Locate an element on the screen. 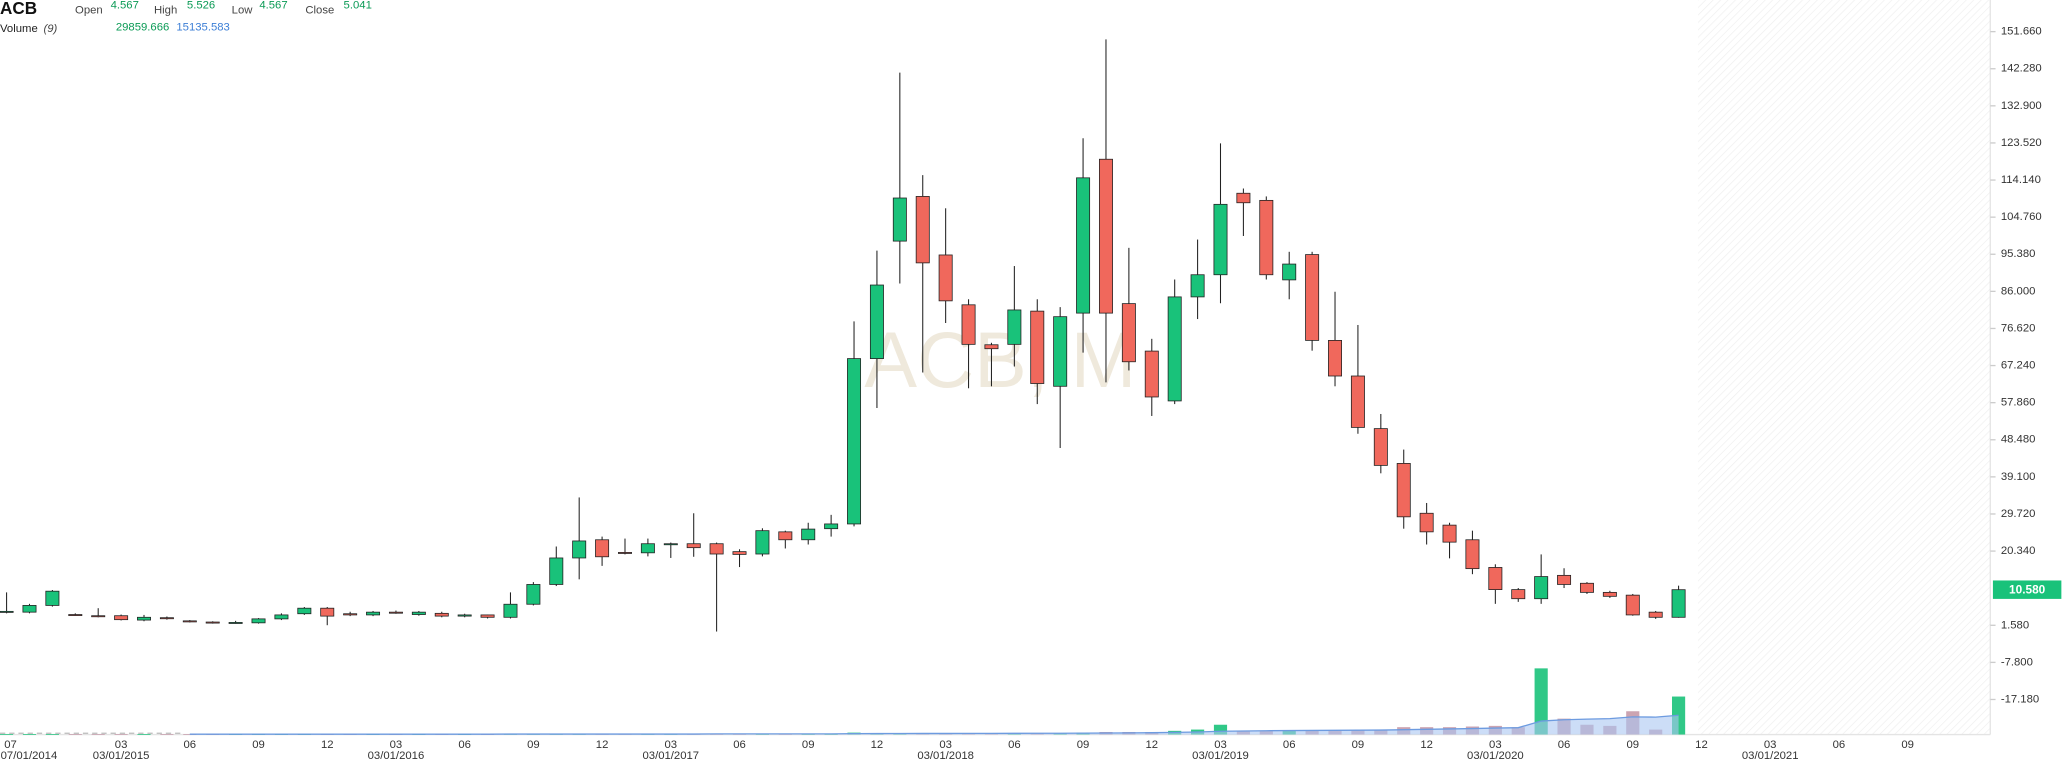  watermark: ACB, M is located at coordinates (1000, 360).